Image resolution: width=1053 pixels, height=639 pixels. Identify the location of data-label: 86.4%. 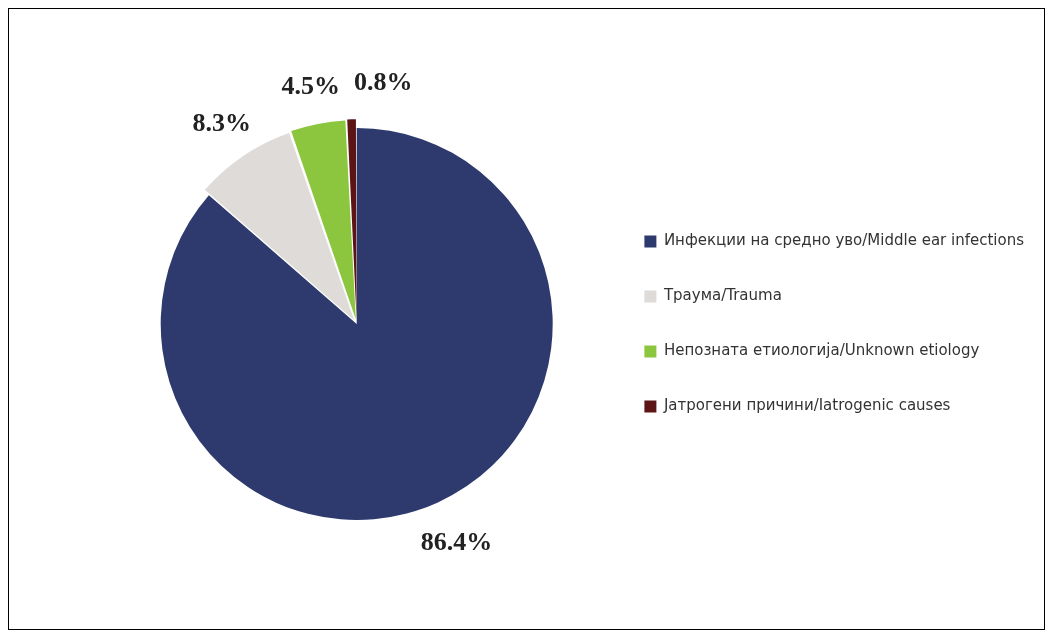
(456, 542).